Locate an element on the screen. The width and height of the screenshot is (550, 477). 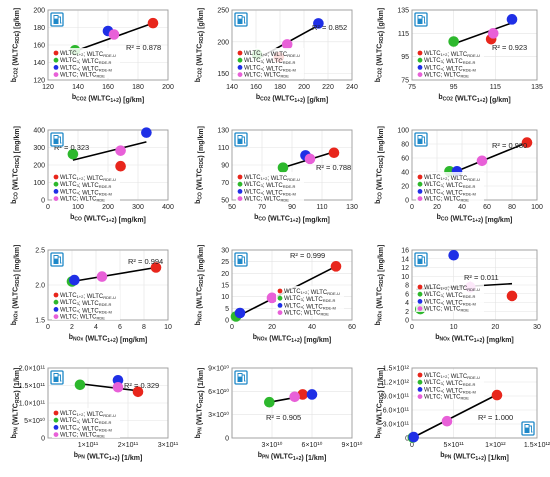
r-squared-label: R² = 0.923 is located at coordinates (509, 47).